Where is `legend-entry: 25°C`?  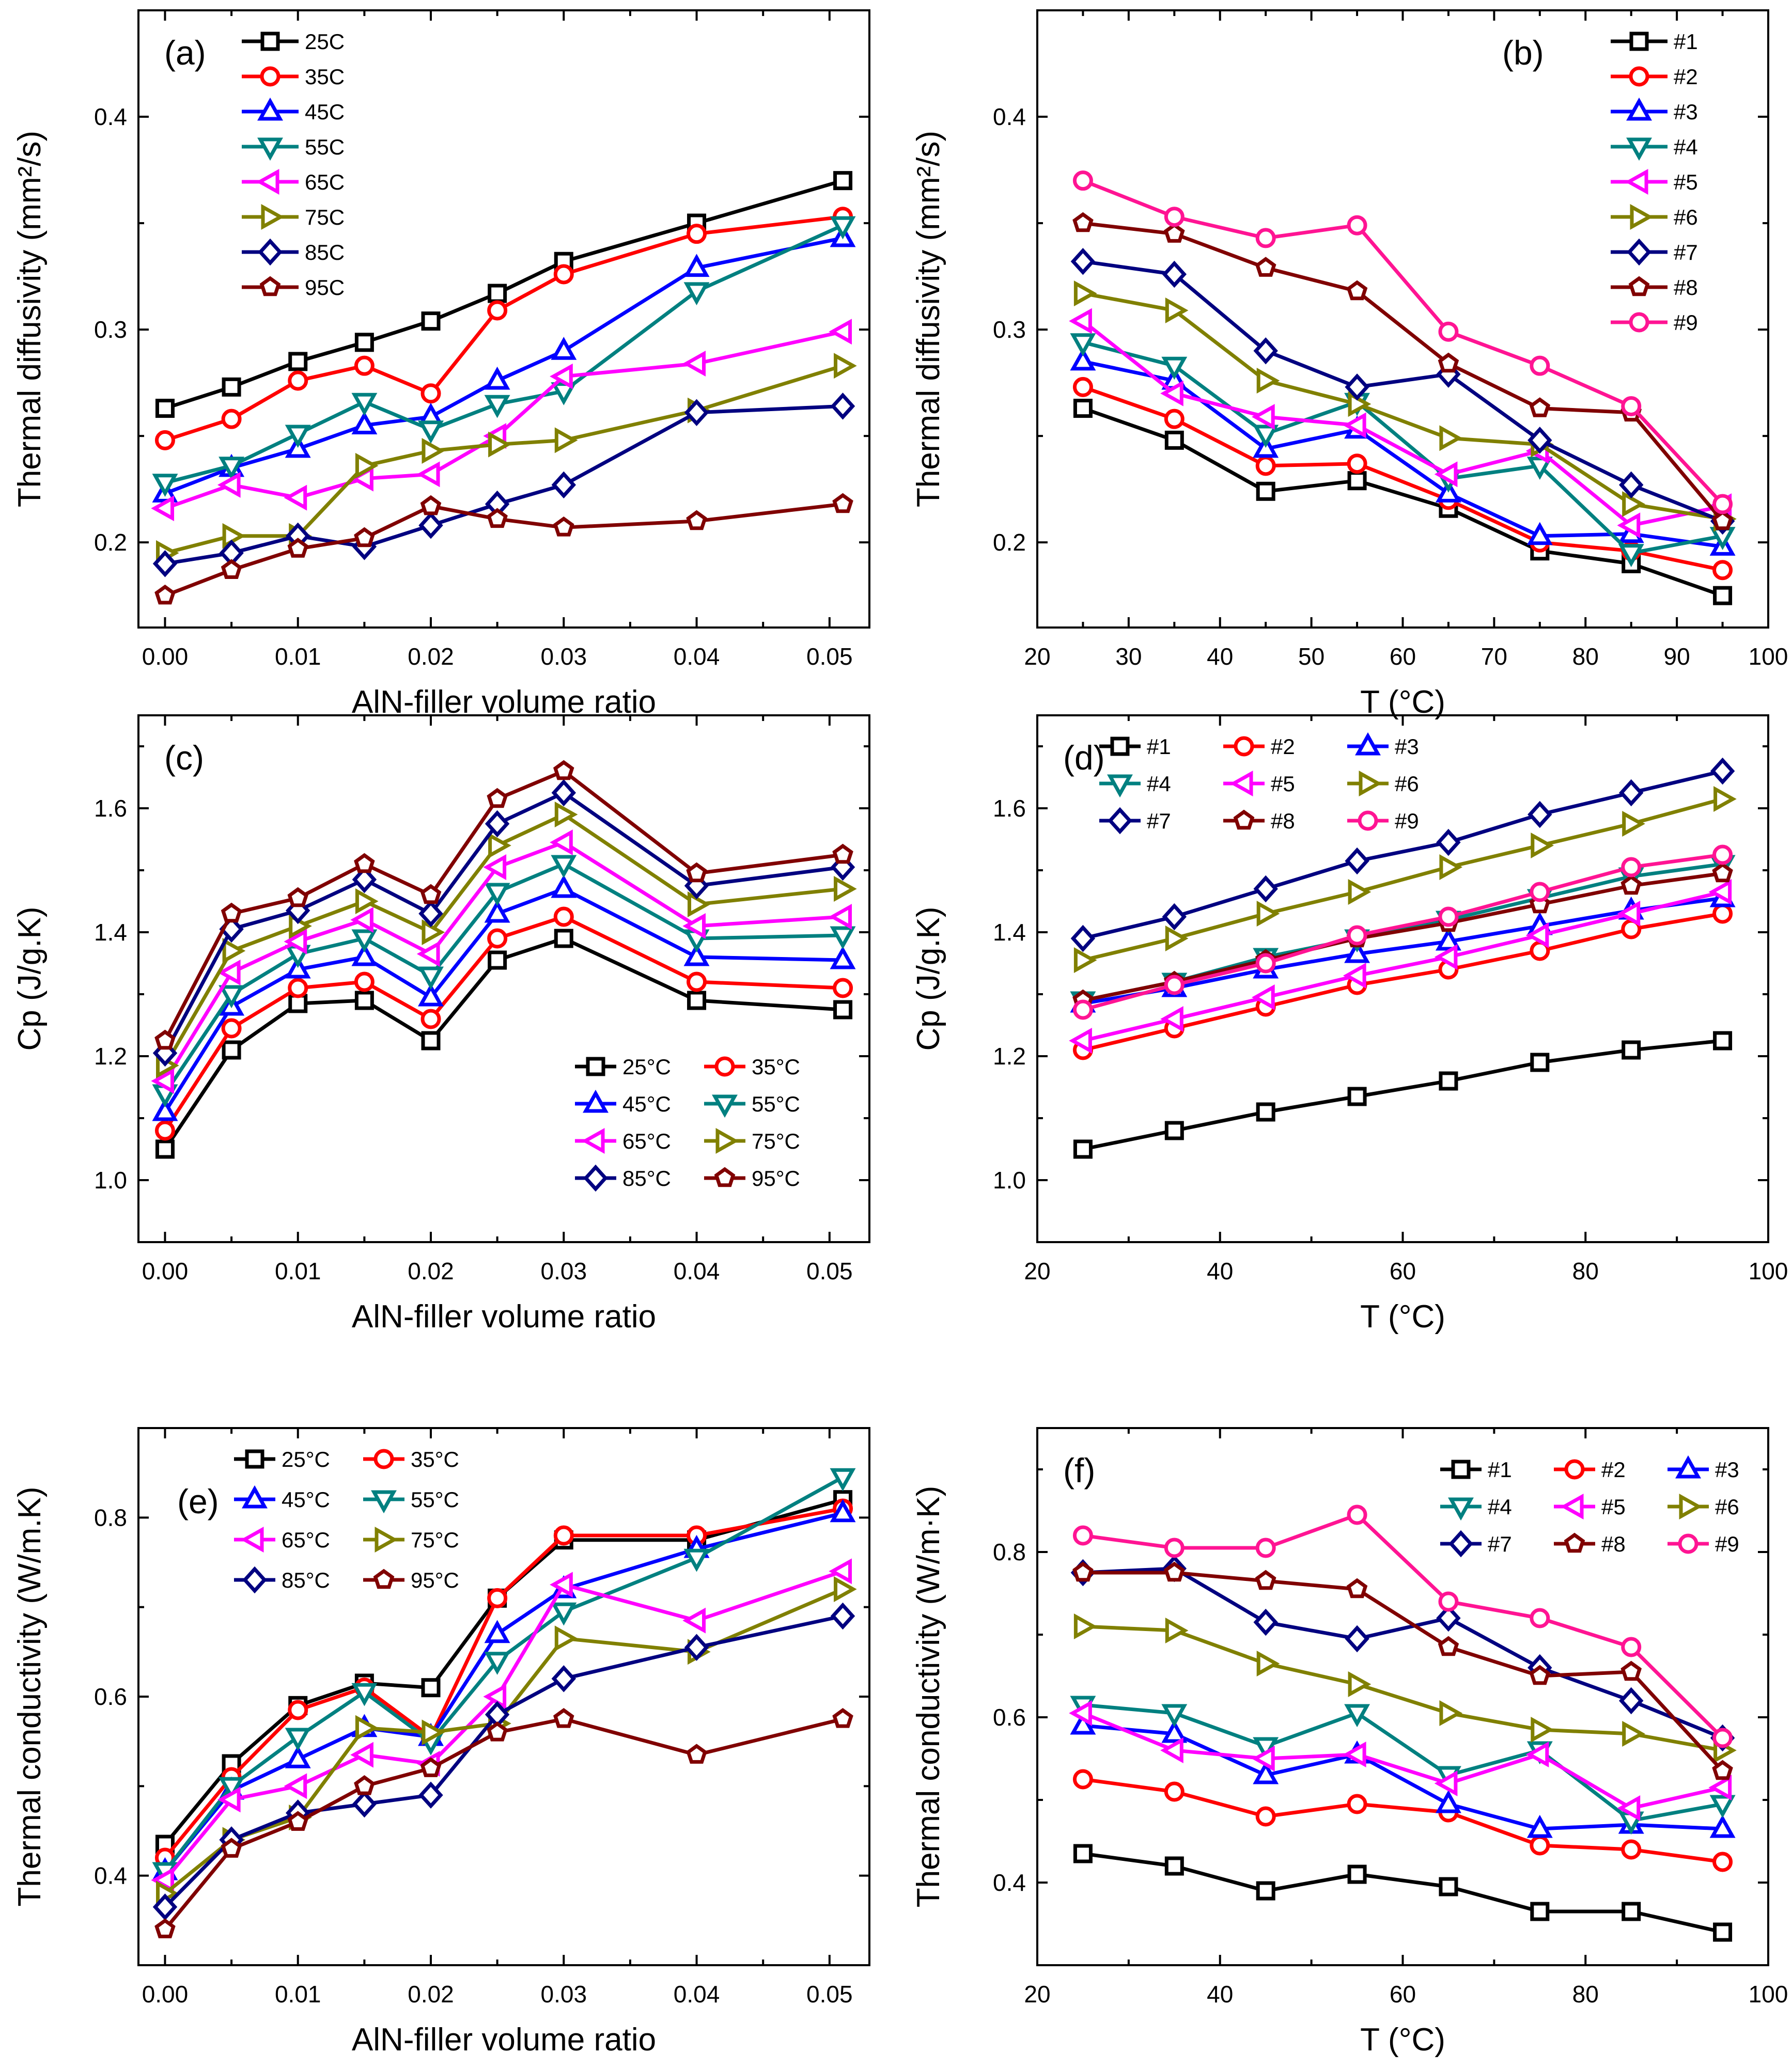 legend-entry: 25°C is located at coordinates (282, 1459).